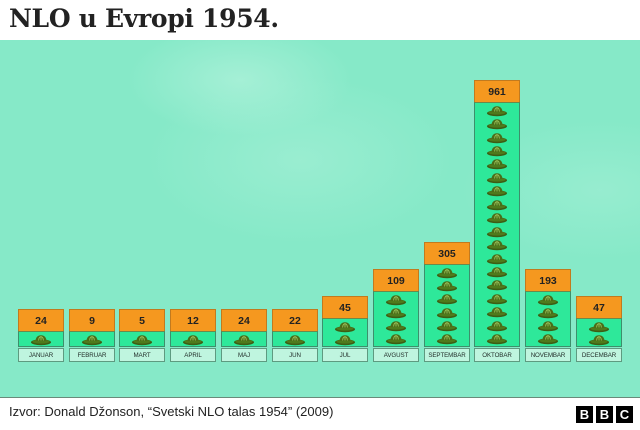 The image size is (640, 430). I want to click on bar-jul: 45 Jul, so click(345, 329).